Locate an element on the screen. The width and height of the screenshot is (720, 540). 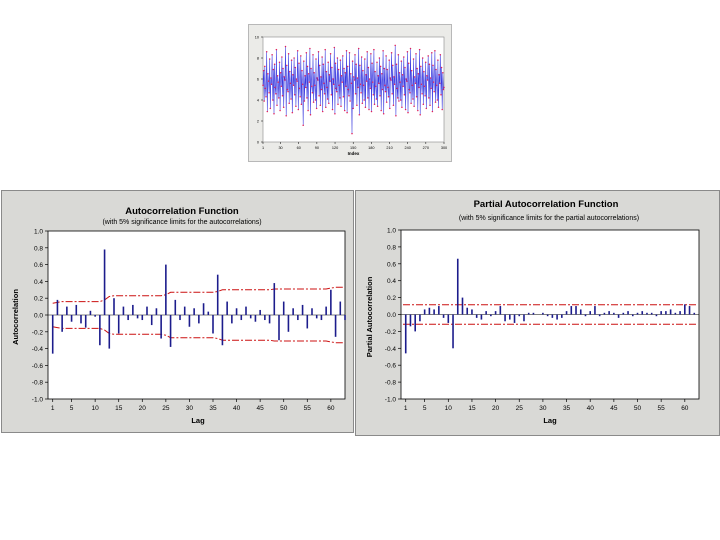
acf-y-tick-label: 0.4 is located at coordinates (38, 282).